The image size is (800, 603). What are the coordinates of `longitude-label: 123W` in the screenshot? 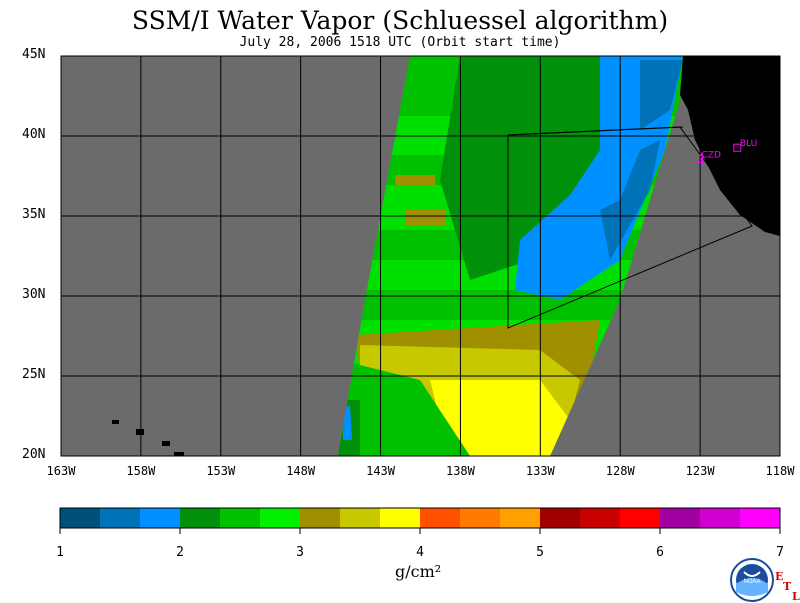 It's located at (700, 471).